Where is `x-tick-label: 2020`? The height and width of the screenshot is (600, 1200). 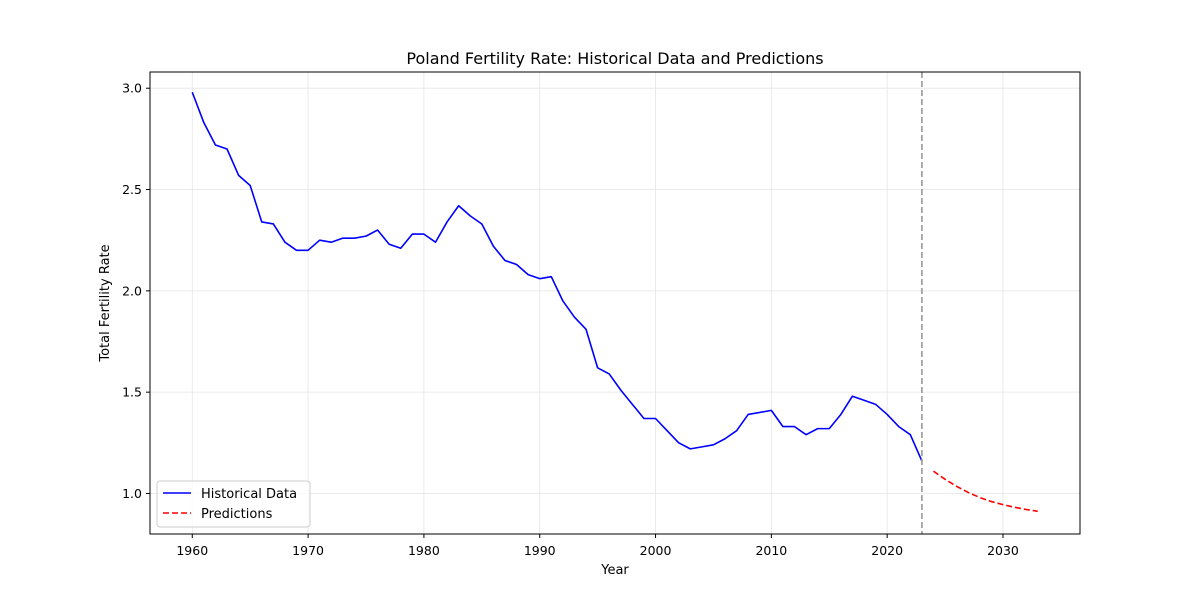 x-tick-label: 2020 is located at coordinates (887, 550).